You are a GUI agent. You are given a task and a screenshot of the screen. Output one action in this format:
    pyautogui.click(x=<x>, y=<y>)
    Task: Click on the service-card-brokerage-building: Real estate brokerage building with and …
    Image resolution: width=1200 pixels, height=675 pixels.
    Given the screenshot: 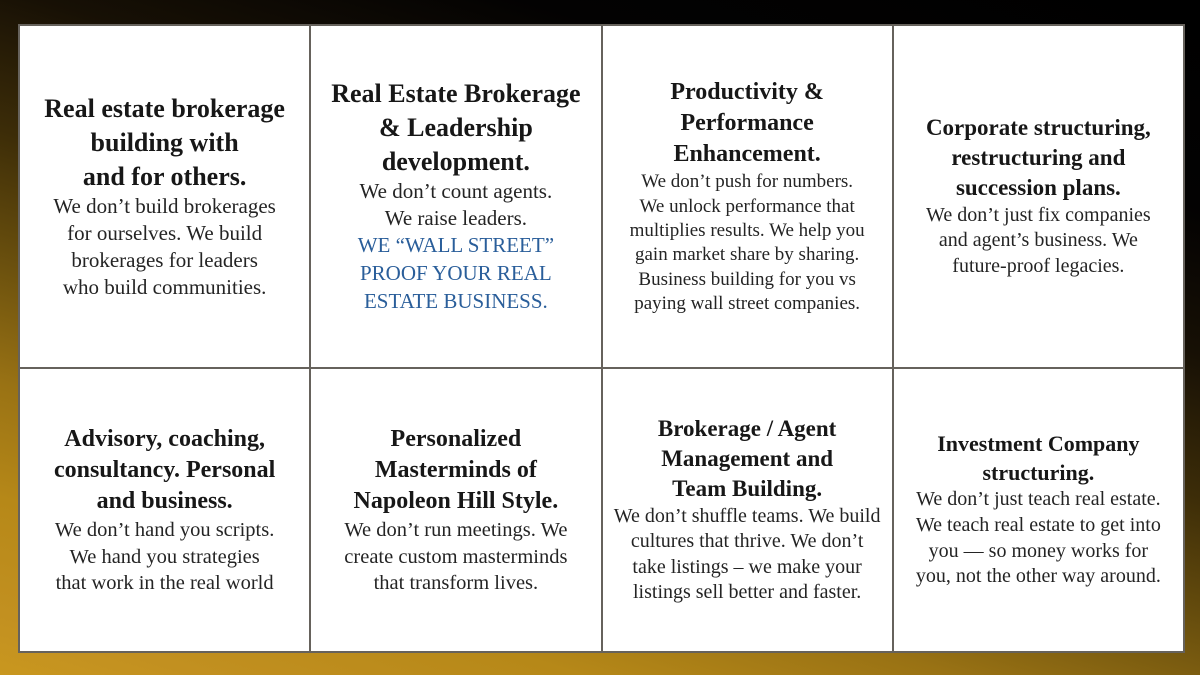 What is the action you would take?
    pyautogui.click(x=165, y=196)
    